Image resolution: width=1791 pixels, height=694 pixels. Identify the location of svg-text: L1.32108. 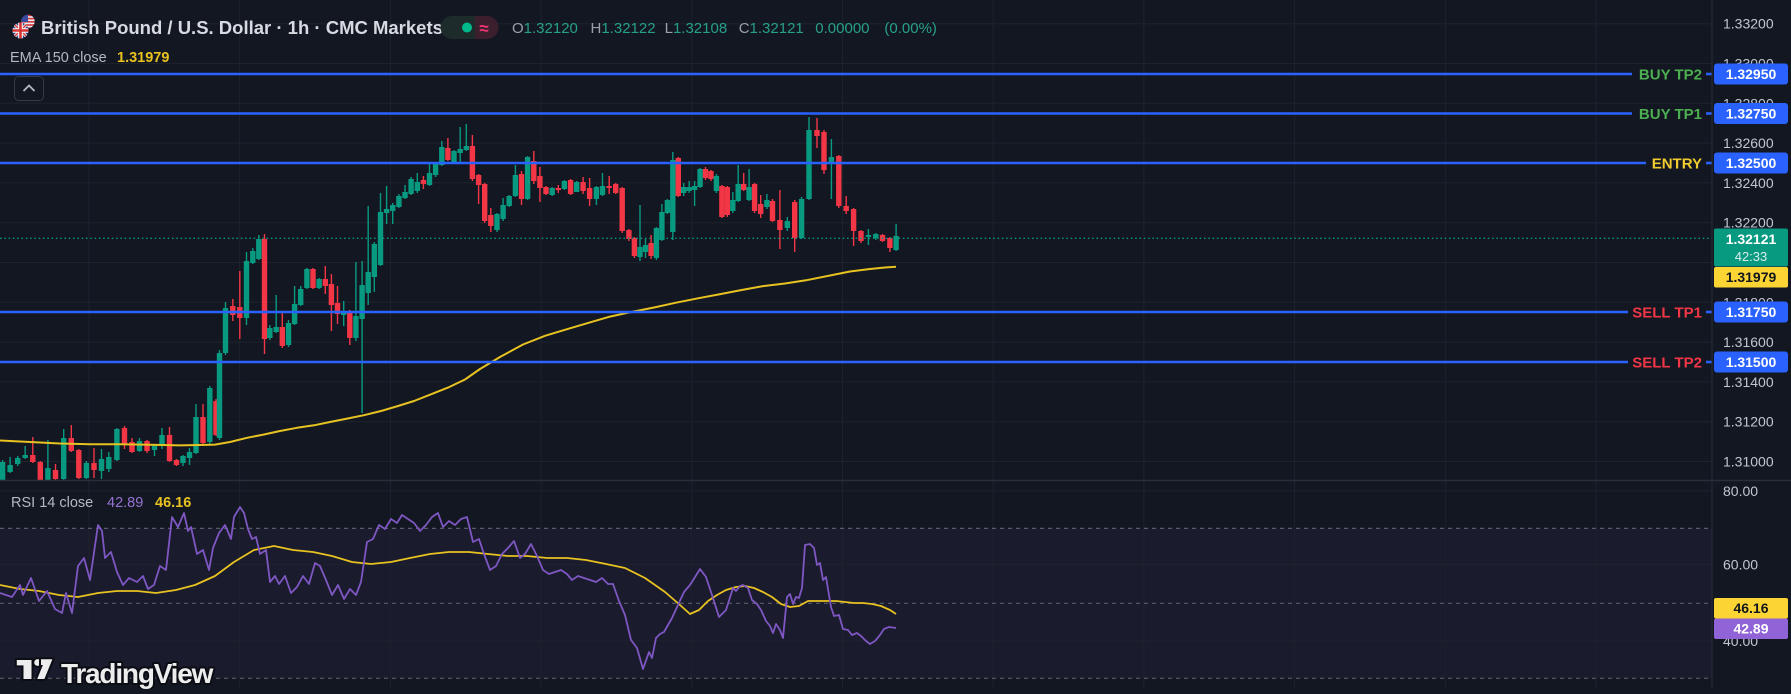
(696, 28).